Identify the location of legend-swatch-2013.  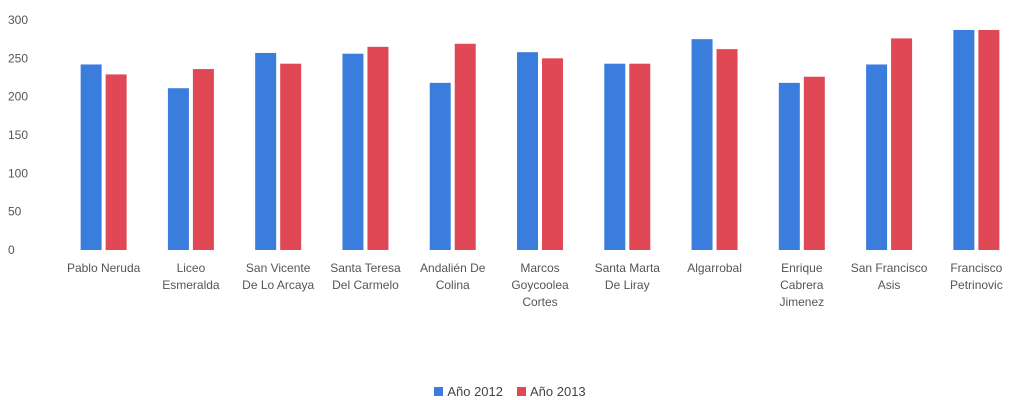
(521, 391).